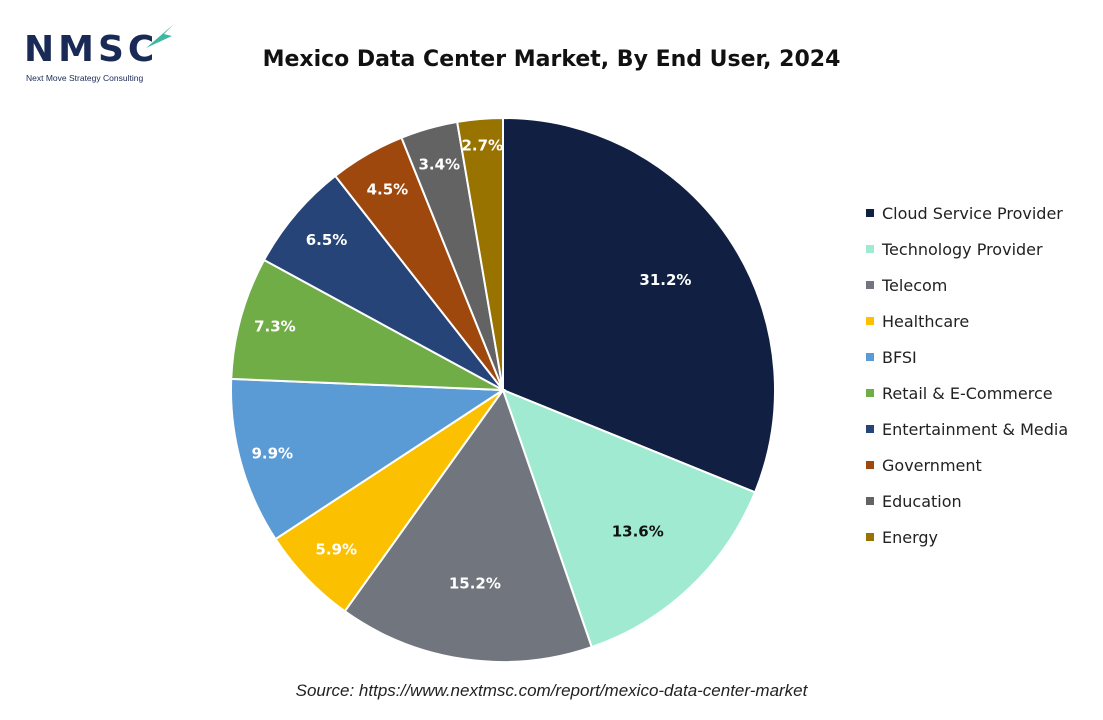  Describe the element at coordinates (439, 164) in the screenshot. I see `data-label-education: 3.4%` at that location.